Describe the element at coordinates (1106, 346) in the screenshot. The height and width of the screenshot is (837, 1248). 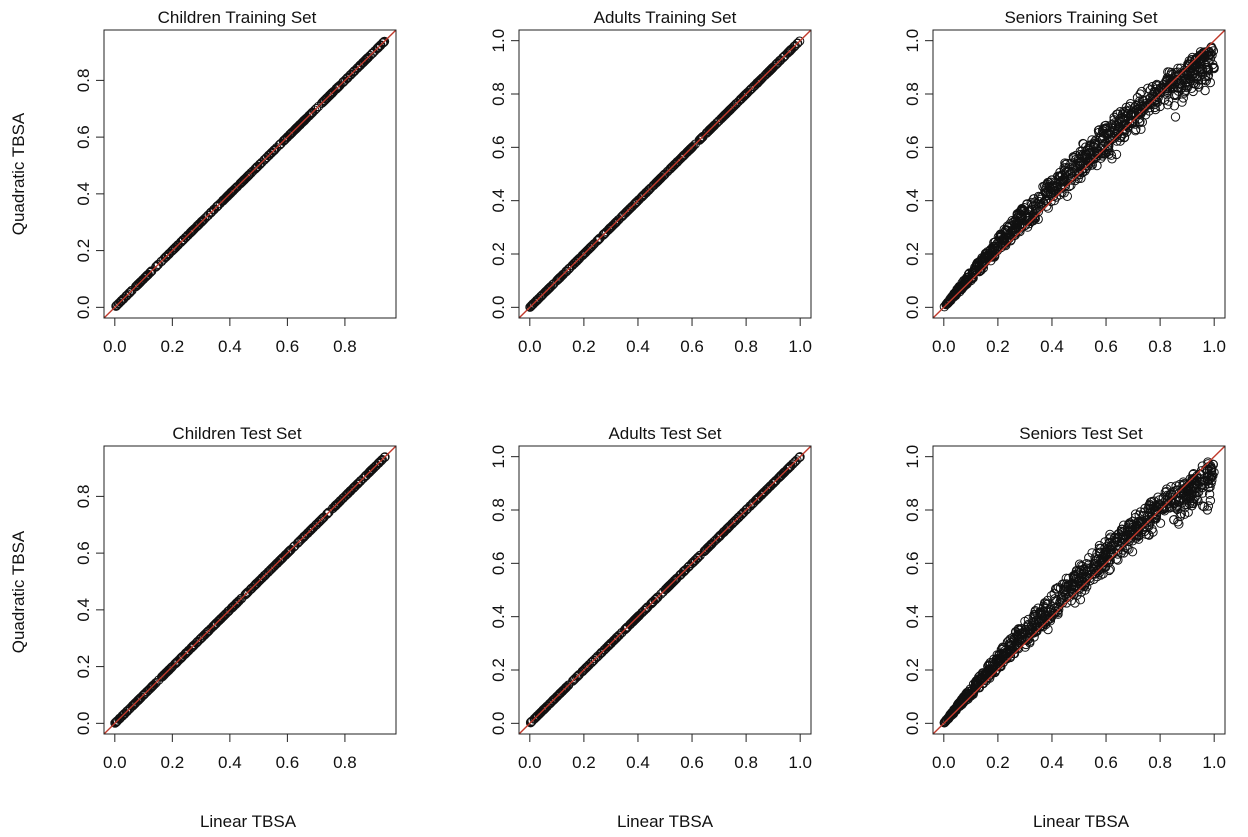
I see `x-tick-label: 0.6` at that location.